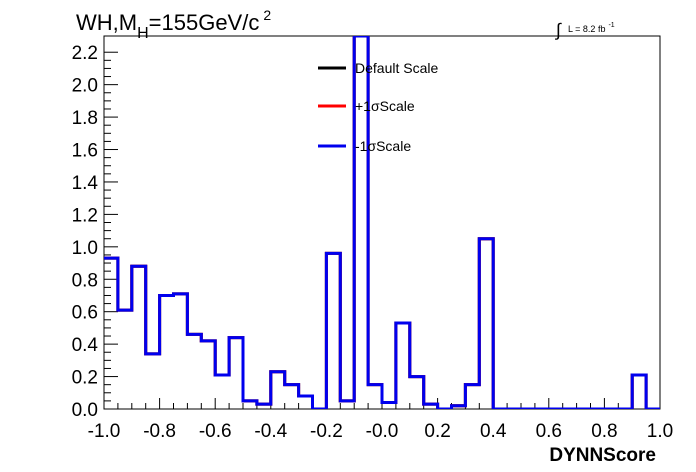 The image size is (696, 472). I want to click on y-tick-label: 1.0, so click(85, 248).